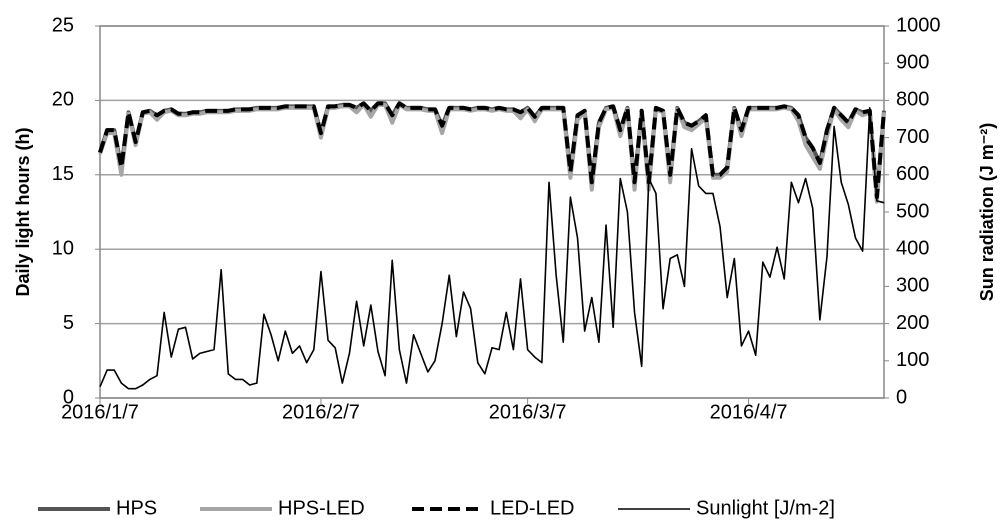  What do you see at coordinates (100, 412) in the screenshot?
I see `x-tick-label: 2016/1/7` at bounding box center [100, 412].